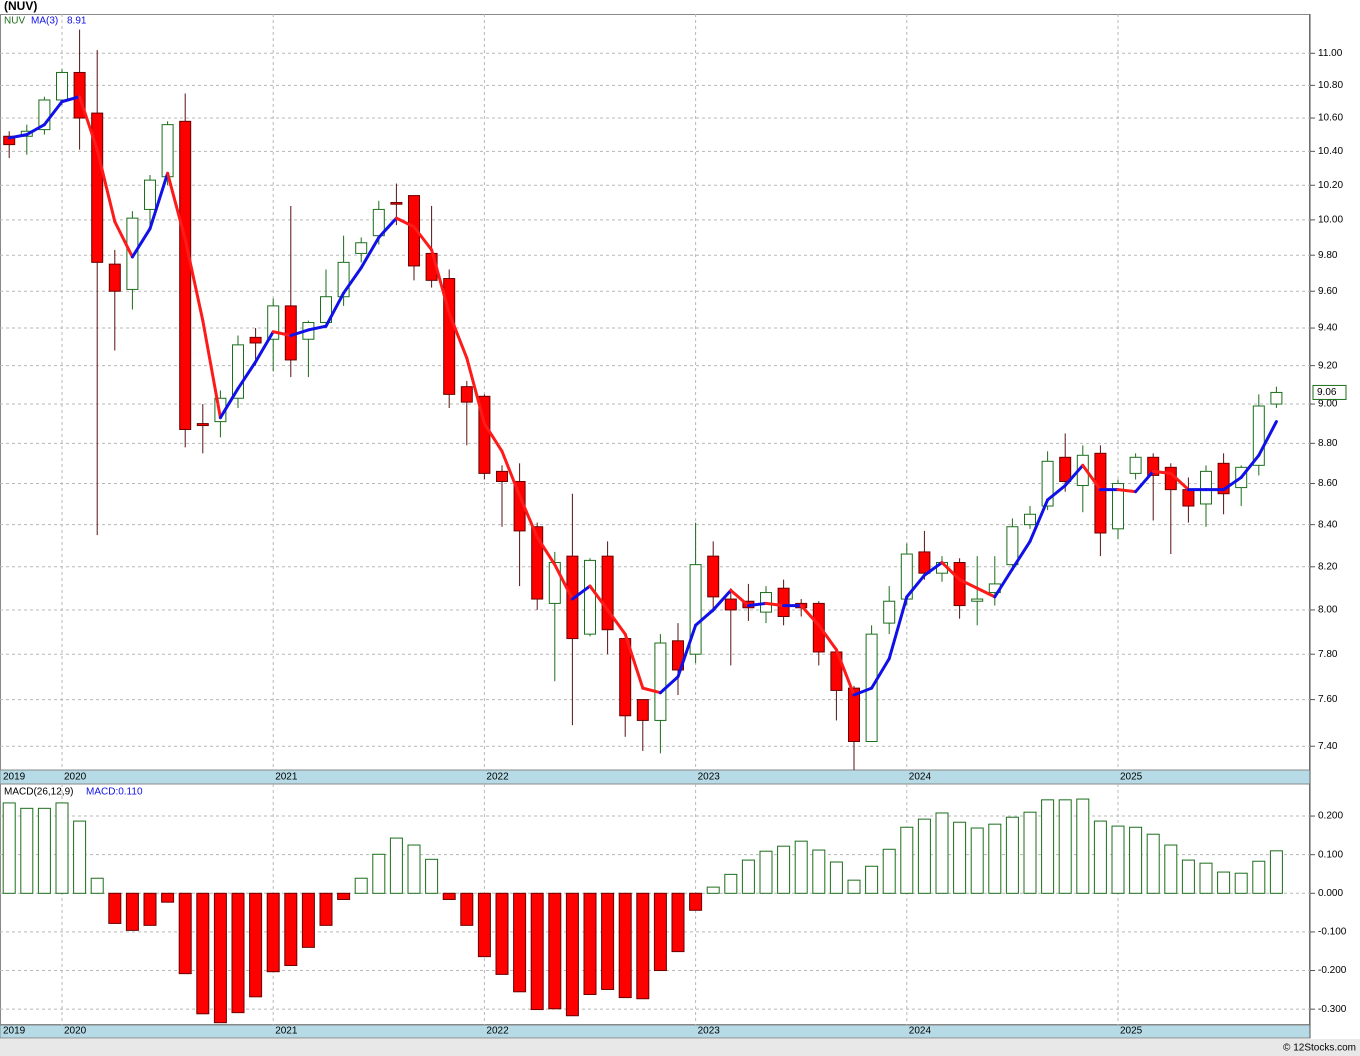 The image size is (1360, 1056). Describe the element at coordinates (655, 1031) in the screenshot. I see `date-band` at that location.